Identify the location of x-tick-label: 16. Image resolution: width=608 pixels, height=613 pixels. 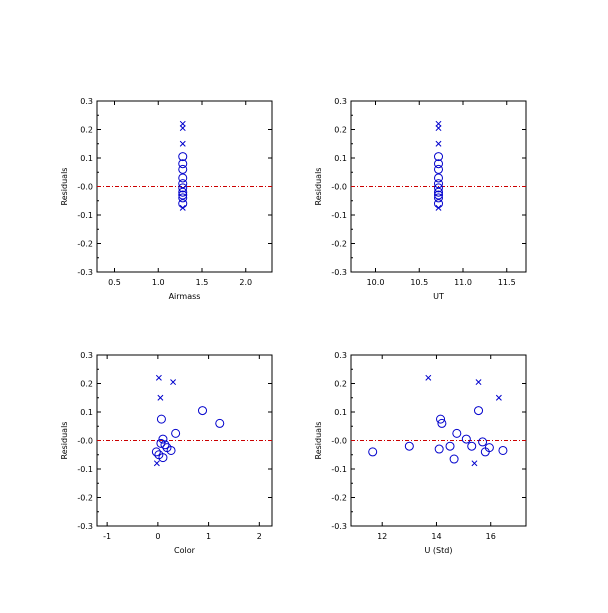
(491, 536).